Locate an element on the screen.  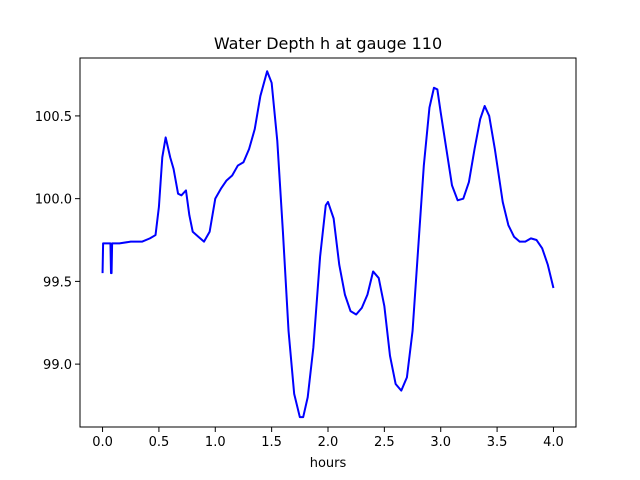
y-tick-label: 99.5 is located at coordinates (57, 282).